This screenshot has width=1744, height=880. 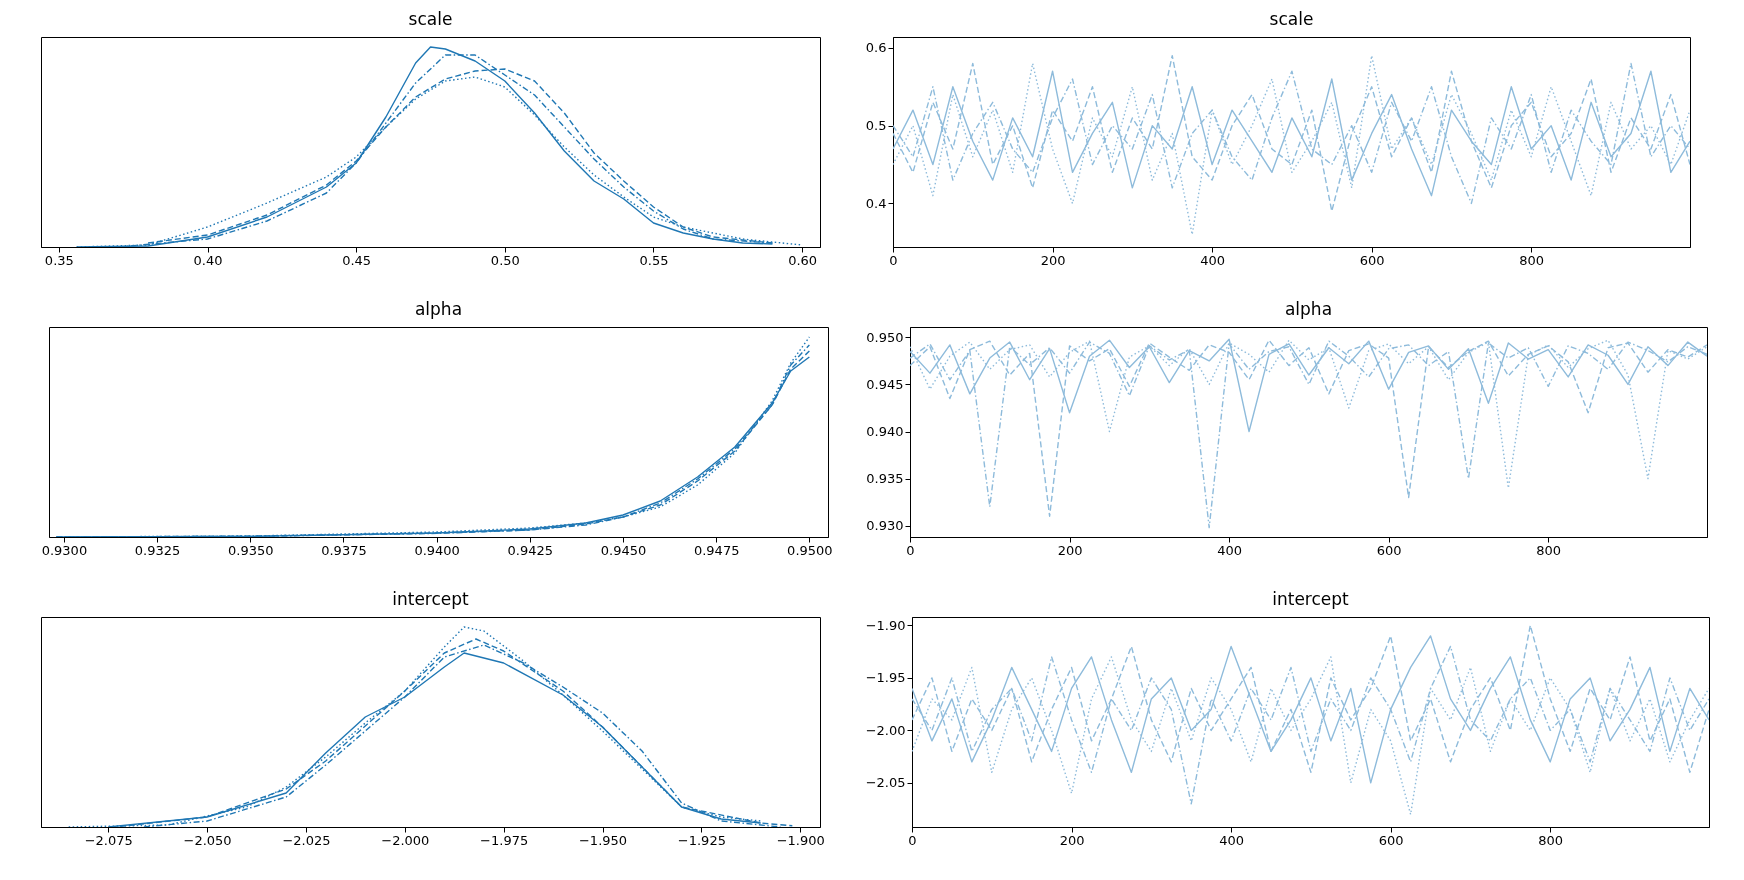 I want to click on y-tick-label: −1.90, so click(x=885, y=625).